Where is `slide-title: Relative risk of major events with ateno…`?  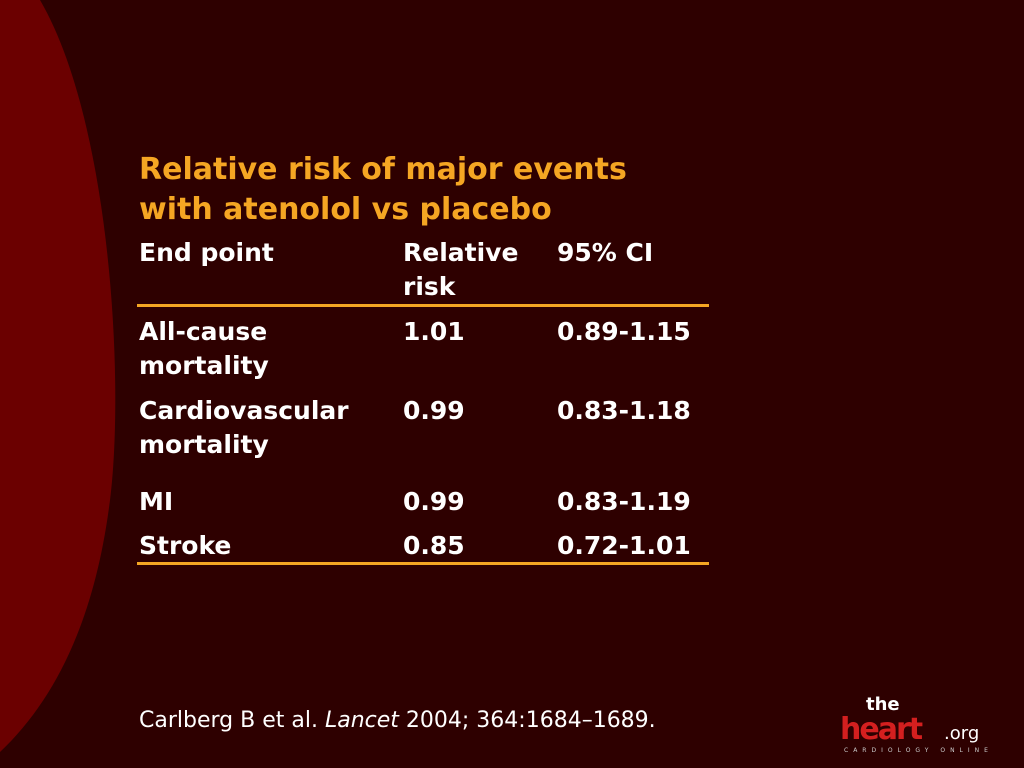 slide-title: Relative risk of major events with ateno… is located at coordinates (383, 190).